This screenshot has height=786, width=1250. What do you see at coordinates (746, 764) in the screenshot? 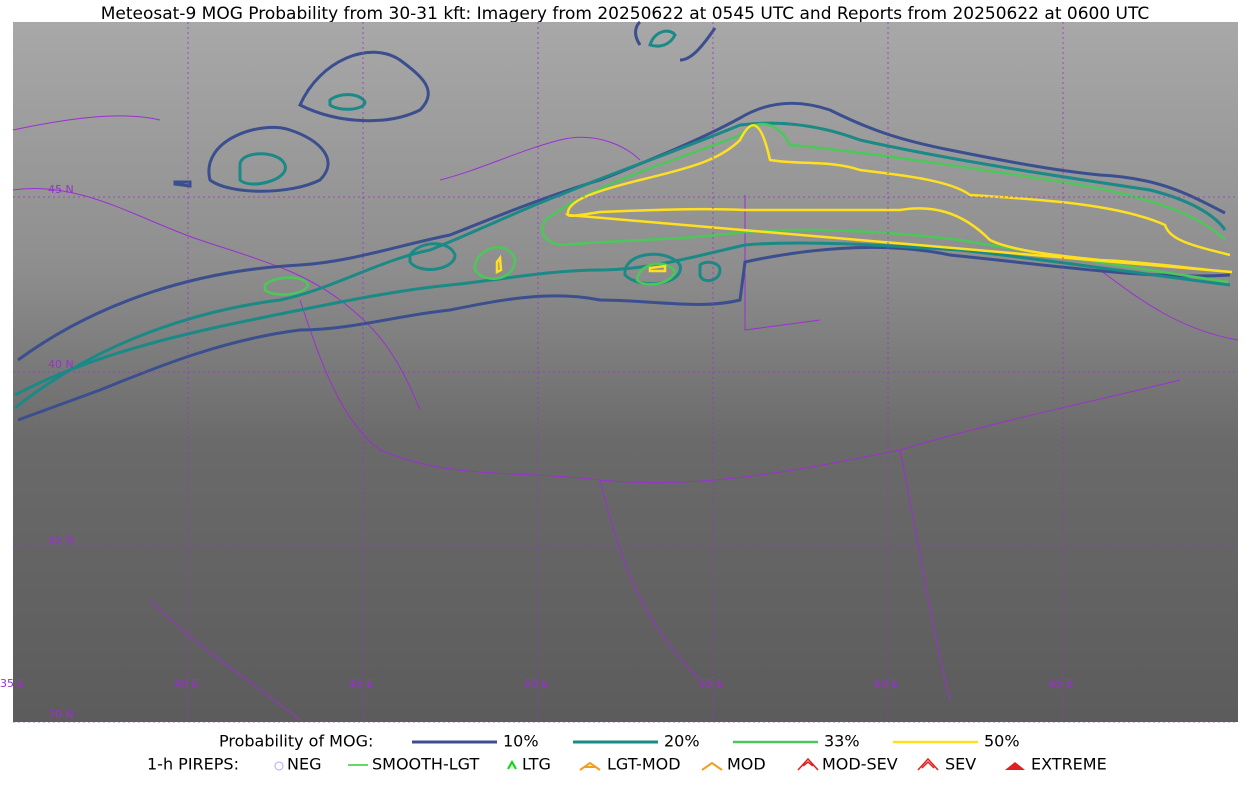
I see `legend-label: MOD` at bounding box center [746, 764].